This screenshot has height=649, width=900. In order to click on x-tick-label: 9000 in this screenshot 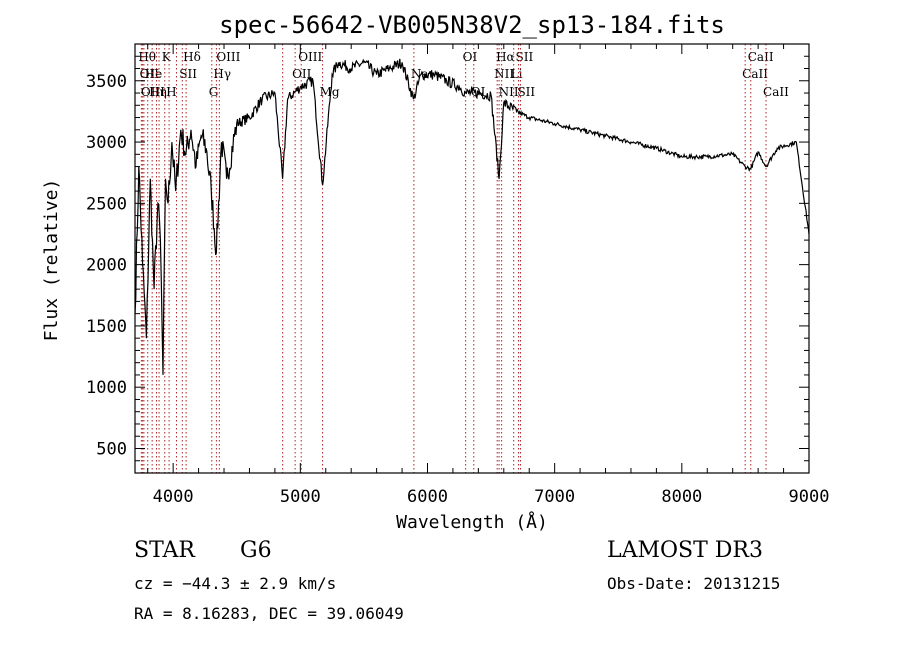, I will do `click(809, 497)`.